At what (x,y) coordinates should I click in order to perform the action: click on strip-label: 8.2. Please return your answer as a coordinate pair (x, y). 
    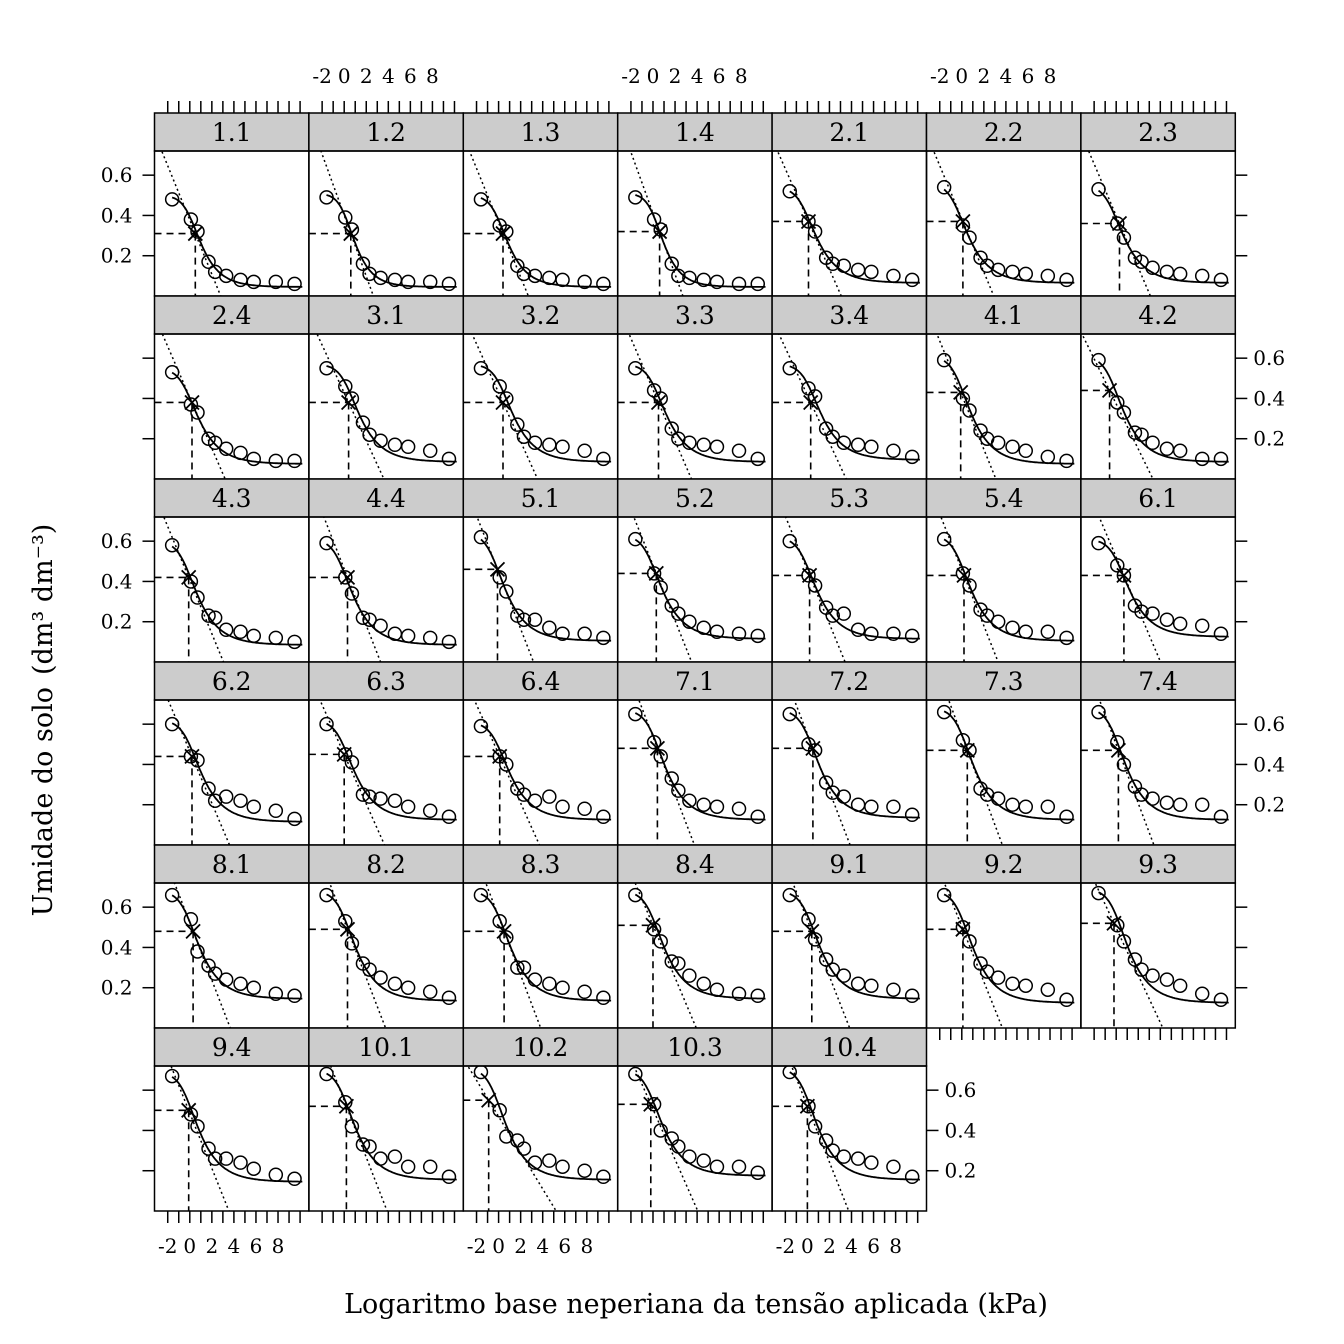
    Looking at the image, I should click on (386, 864).